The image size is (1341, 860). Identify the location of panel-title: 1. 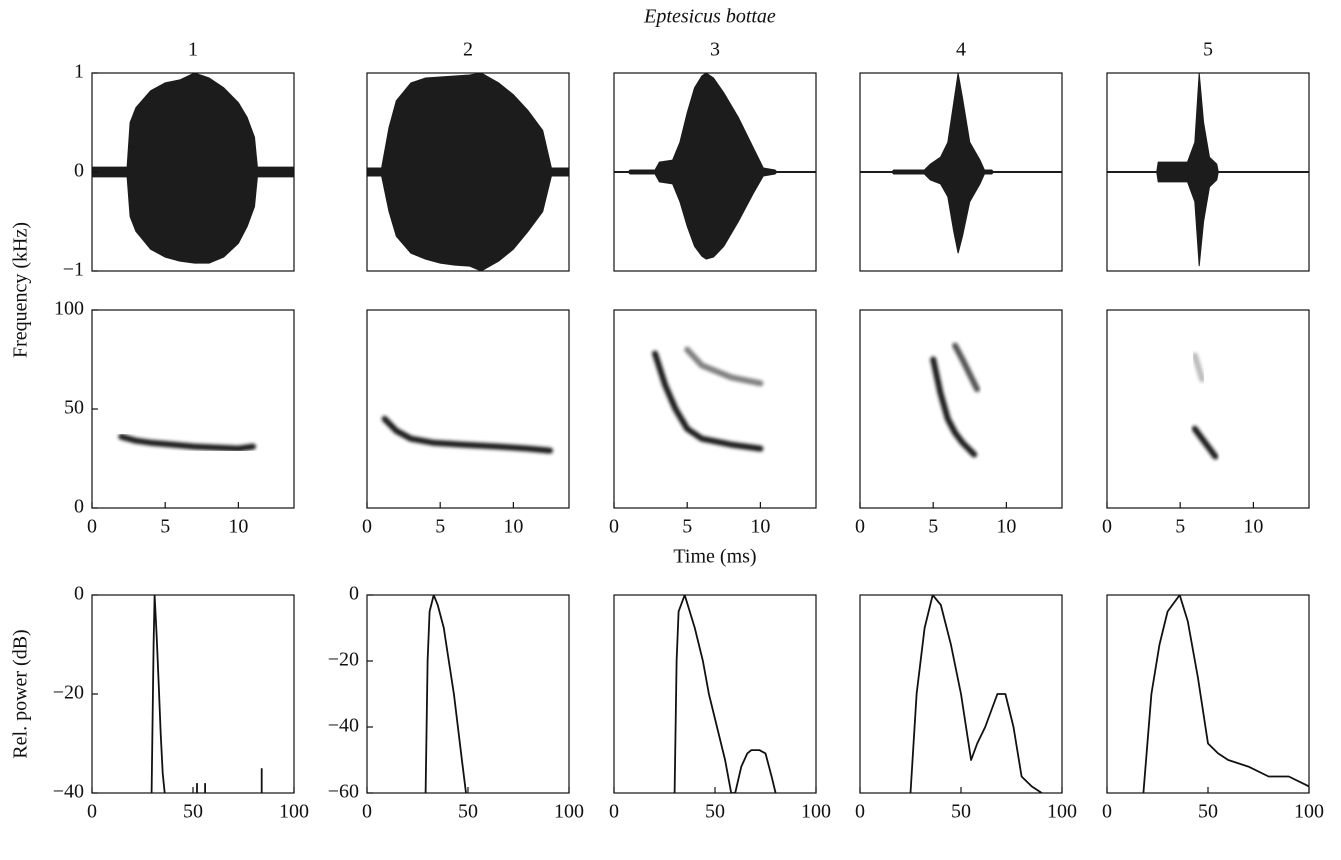
(193, 50).